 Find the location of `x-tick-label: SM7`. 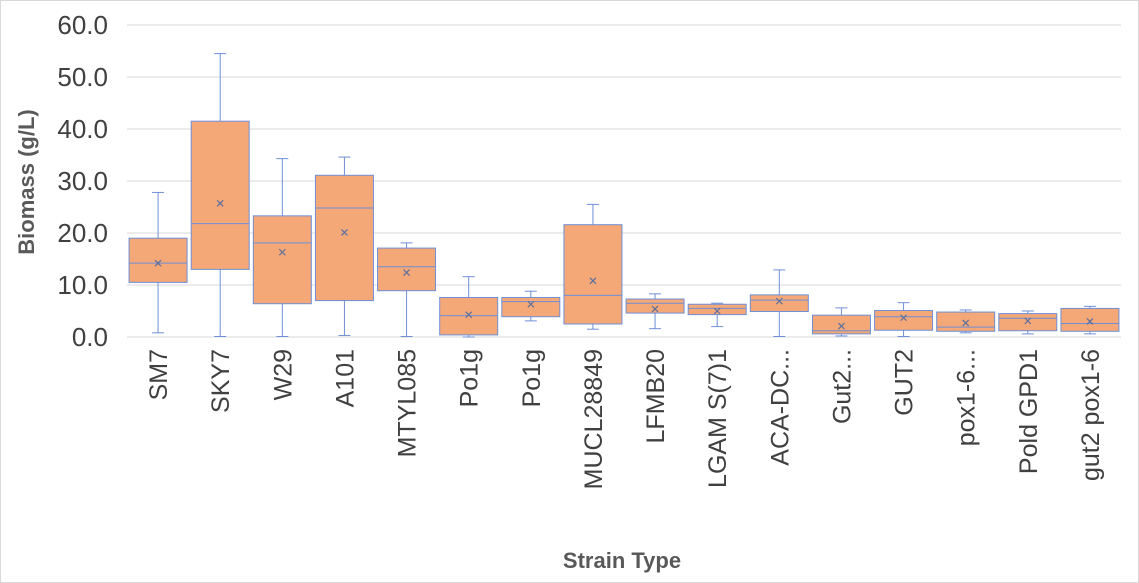

x-tick-label: SM7 is located at coordinates (159, 374).